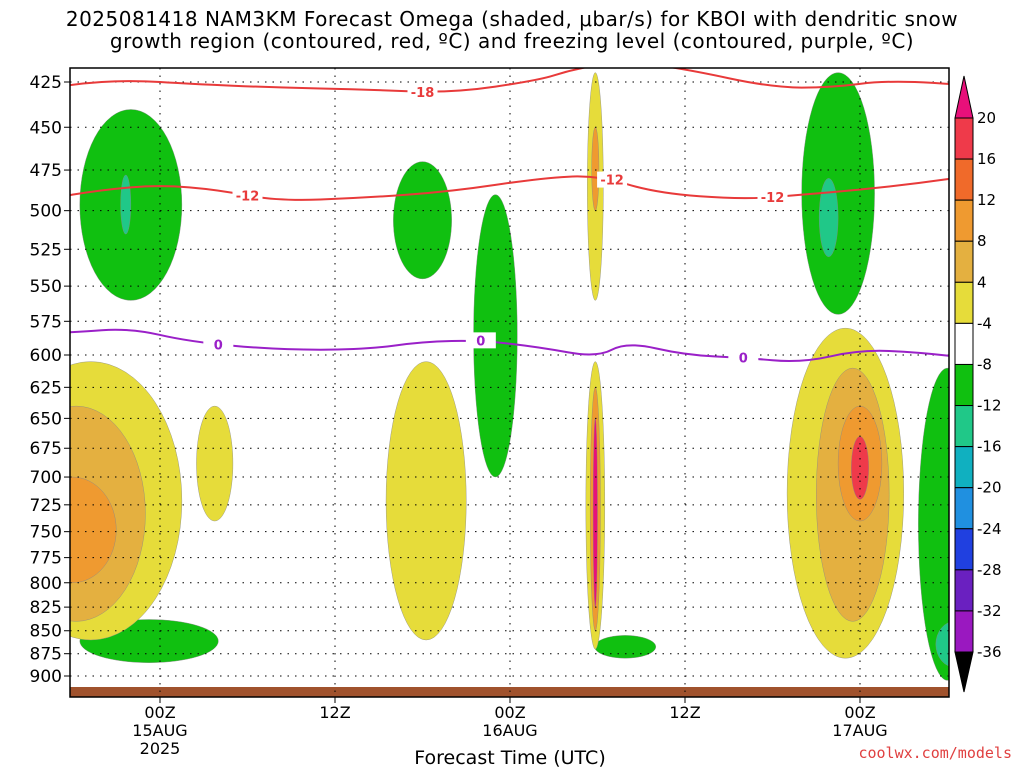  What do you see at coordinates (46, 322) in the screenshot?
I see `y-tick-label: 575` at bounding box center [46, 322].